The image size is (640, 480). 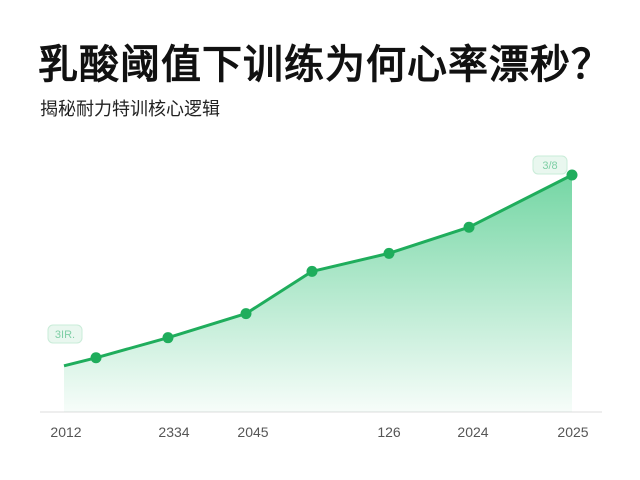 What do you see at coordinates (130, 109) in the screenshot?
I see `page-subtitle: 揭秘耐力特训核心逻辑` at bounding box center [130, 109].